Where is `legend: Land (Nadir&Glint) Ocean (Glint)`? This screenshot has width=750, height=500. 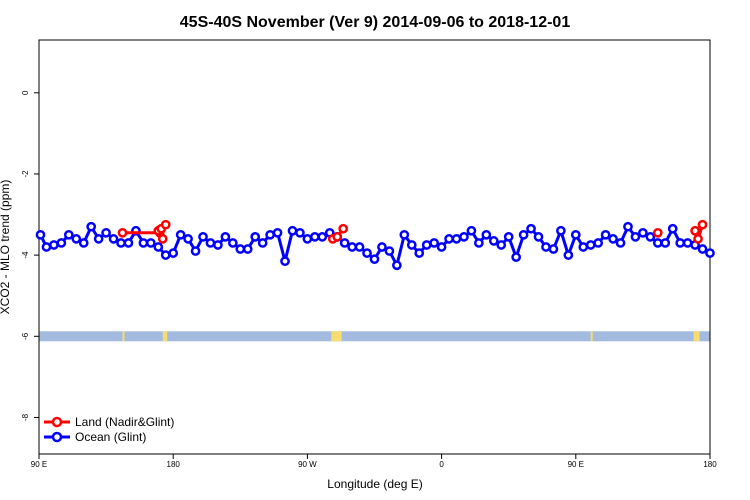
legend: Land (Nadir&Glint) Ocean (Glint) is located at coordinates (109, 429).